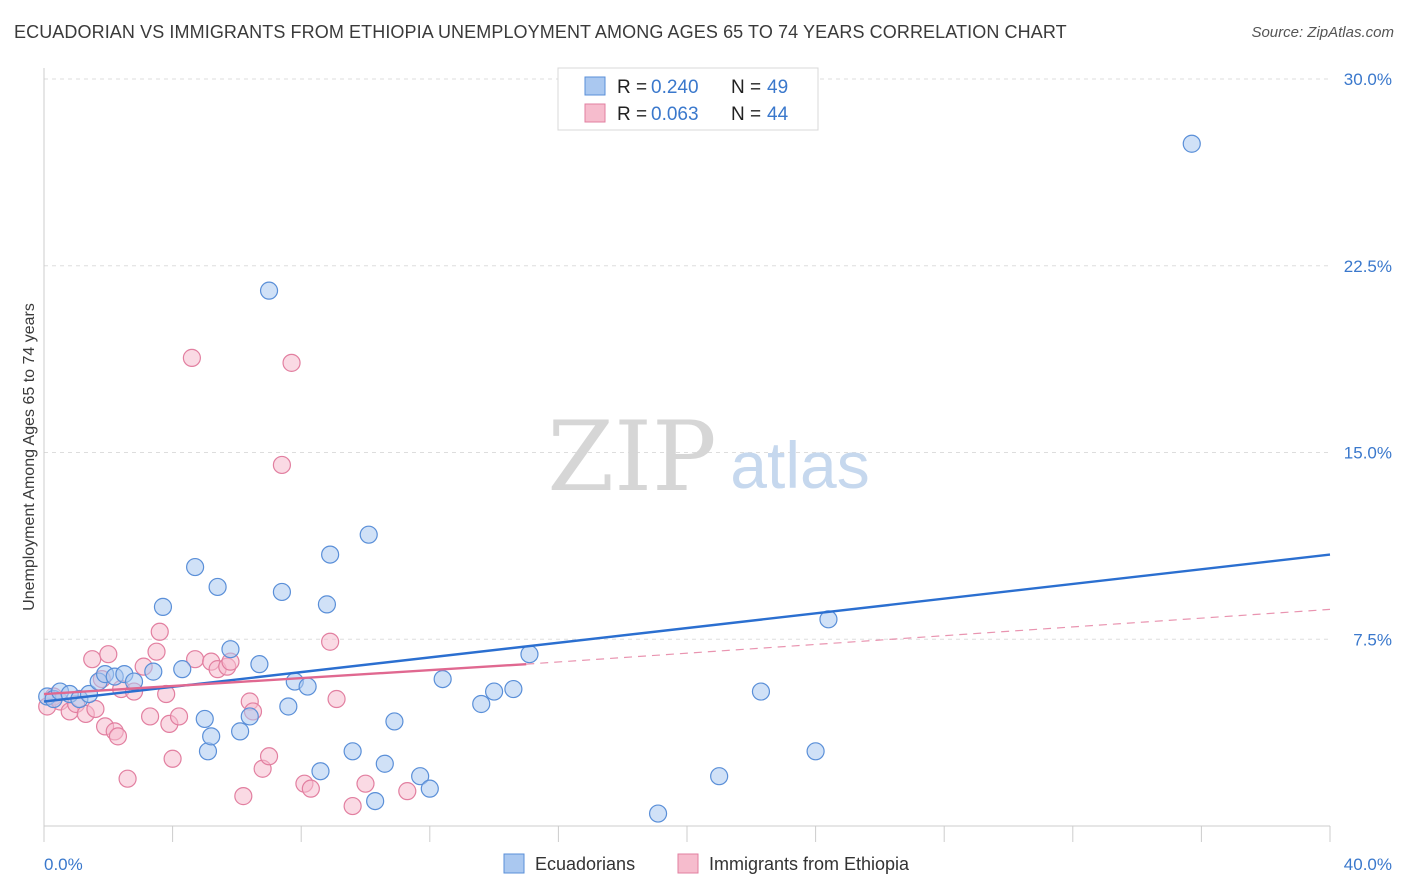 This screenshot has width=1406, height=892. What do you see at coordinates (1322, 32) in the screenshot?
I see `source-label: Source: ZipAtlas.com` at bounding box center [1322, 32].